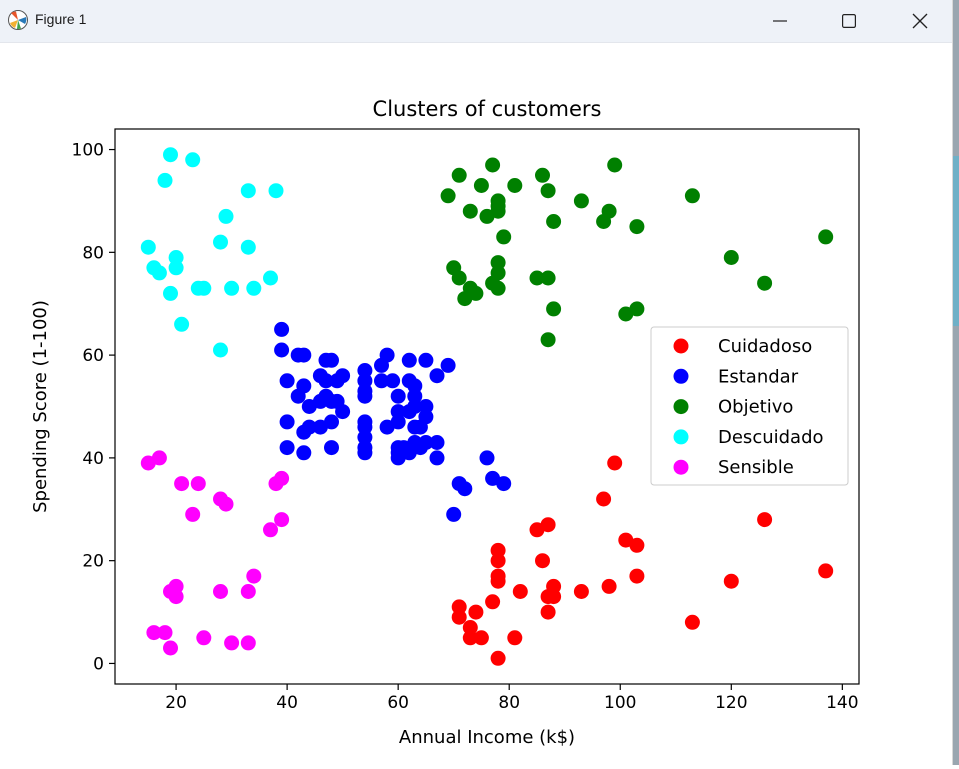 The width and height of the screenshot is (959, 769). Describe the element at coordinates (93, 253) in the screenshot. I see `y-tick-label: 80` at that location.